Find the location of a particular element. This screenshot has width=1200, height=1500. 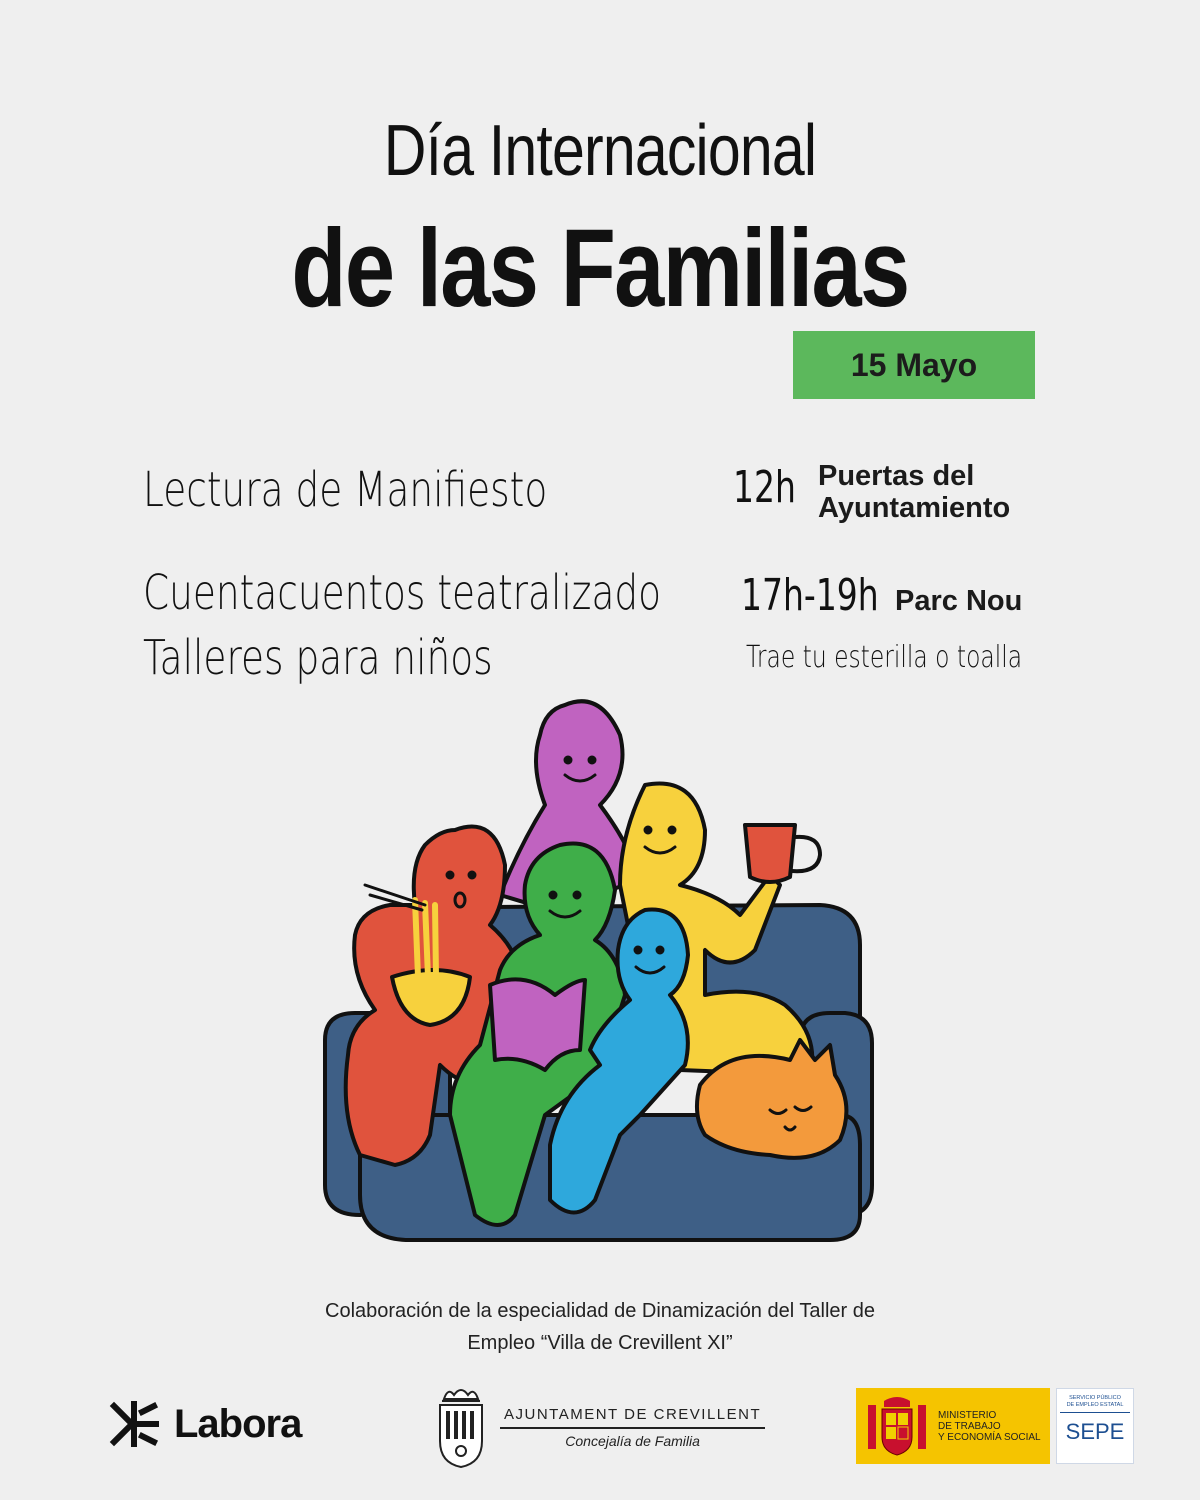

sepe-logo: SERVICIO PÚBLICO DE EMPLEO ESTATAL SEPE is located at coordinates (1095, 1426).